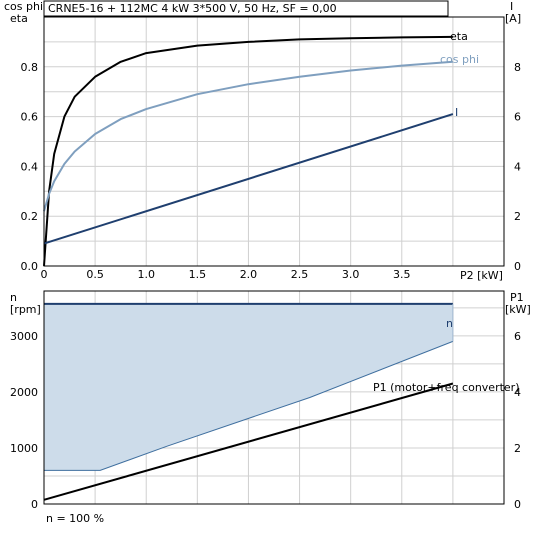 Image resolution: width=533 pixels, height=538 pixels. I want to click on x-tick-label: 0.5, so click(95, 274).